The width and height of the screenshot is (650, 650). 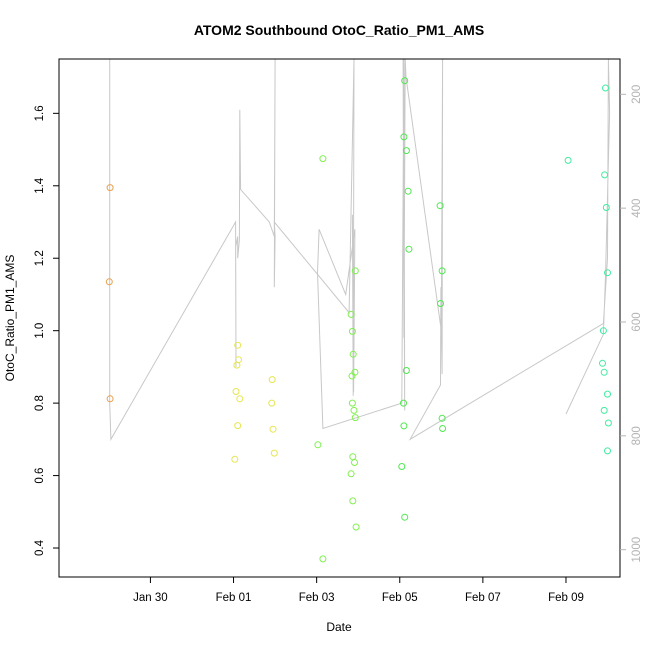 What do you see at coordinates (40, 185) in the screenshot?
I see `y-tick-label: 1.4` at bounding box center [40, 185].